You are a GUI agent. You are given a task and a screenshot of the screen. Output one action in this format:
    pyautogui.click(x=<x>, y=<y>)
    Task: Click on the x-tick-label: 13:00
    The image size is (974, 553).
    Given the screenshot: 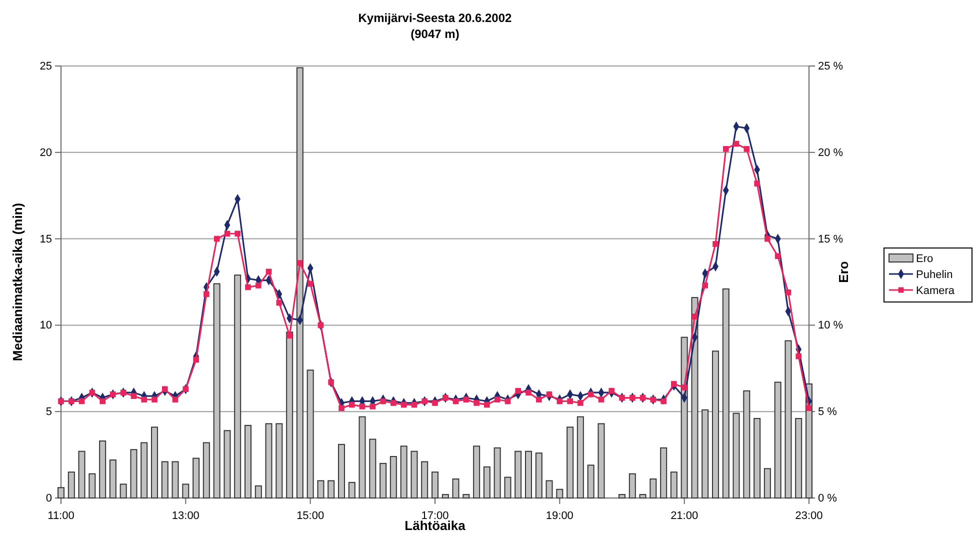 What is the action you would take?
    pyautogui.click(x=186, y=516)
    